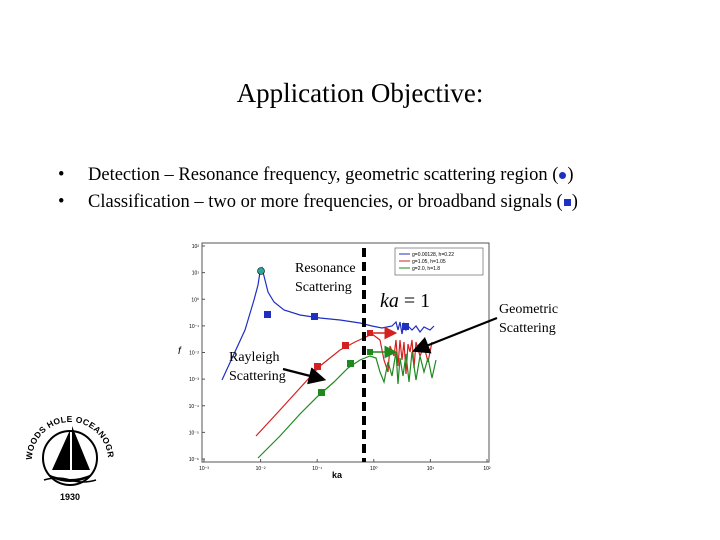 The width and height of the screenshot is (720, 540). Describe the element at coordinates (304, 376) in the screenshot. I see `rayleigh-arrow` at that location.